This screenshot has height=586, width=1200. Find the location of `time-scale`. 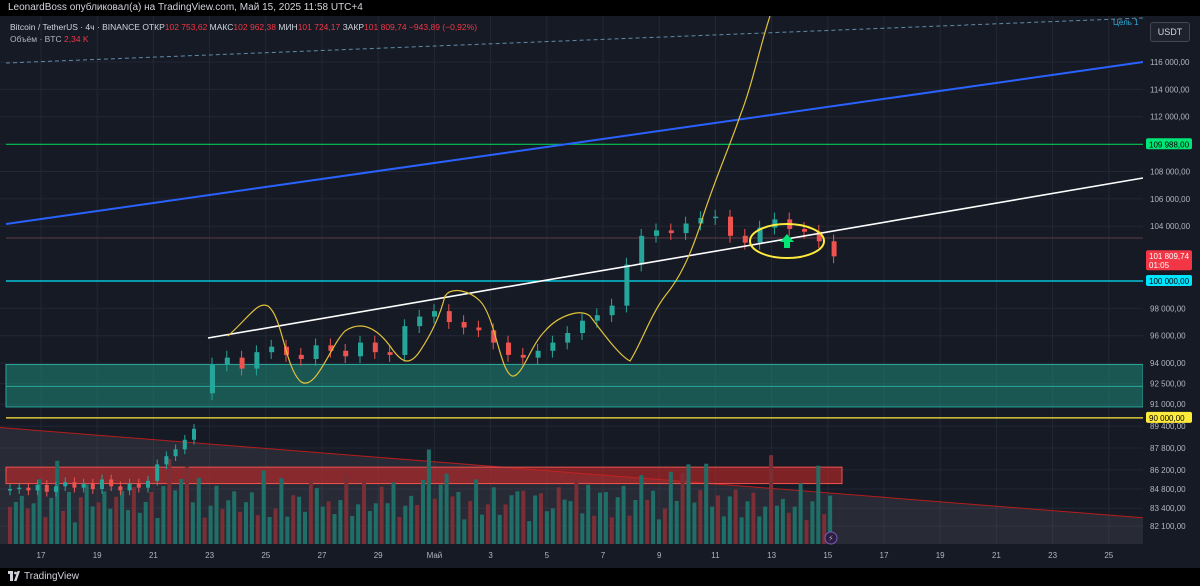

time-scale is located at coordinates (600, 556).